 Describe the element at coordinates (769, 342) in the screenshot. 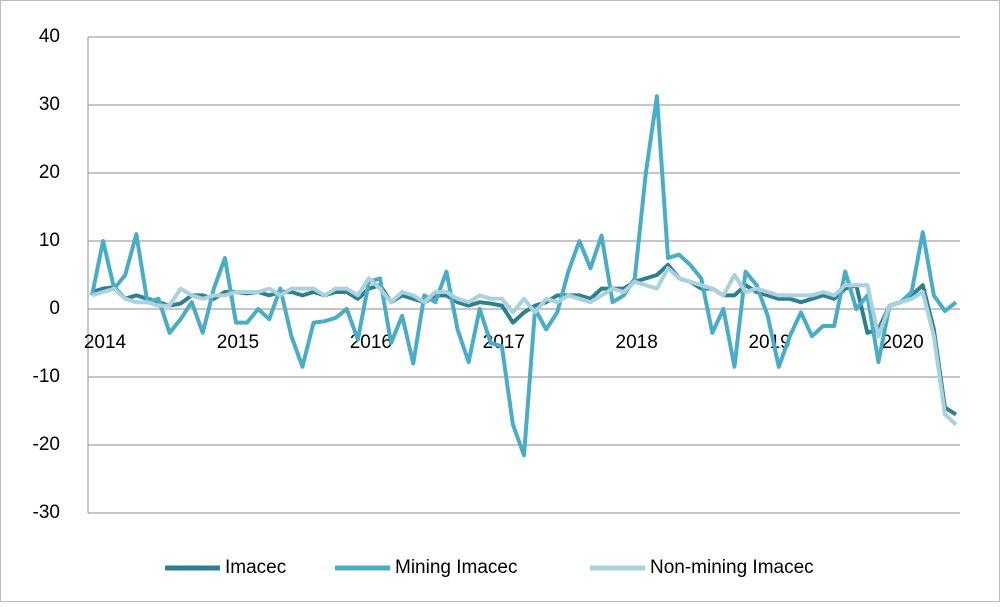

I see `x-tick-label: 2019` at that location.